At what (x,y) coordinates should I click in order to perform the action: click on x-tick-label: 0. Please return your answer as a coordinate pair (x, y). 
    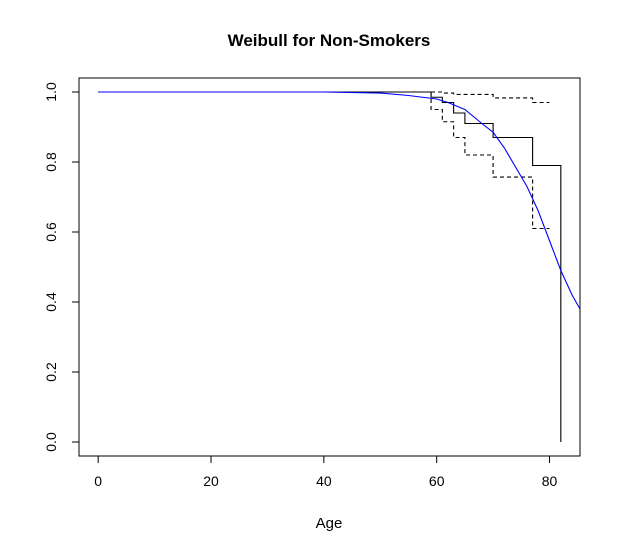
    Looking at the image, I should click on (98, 481).